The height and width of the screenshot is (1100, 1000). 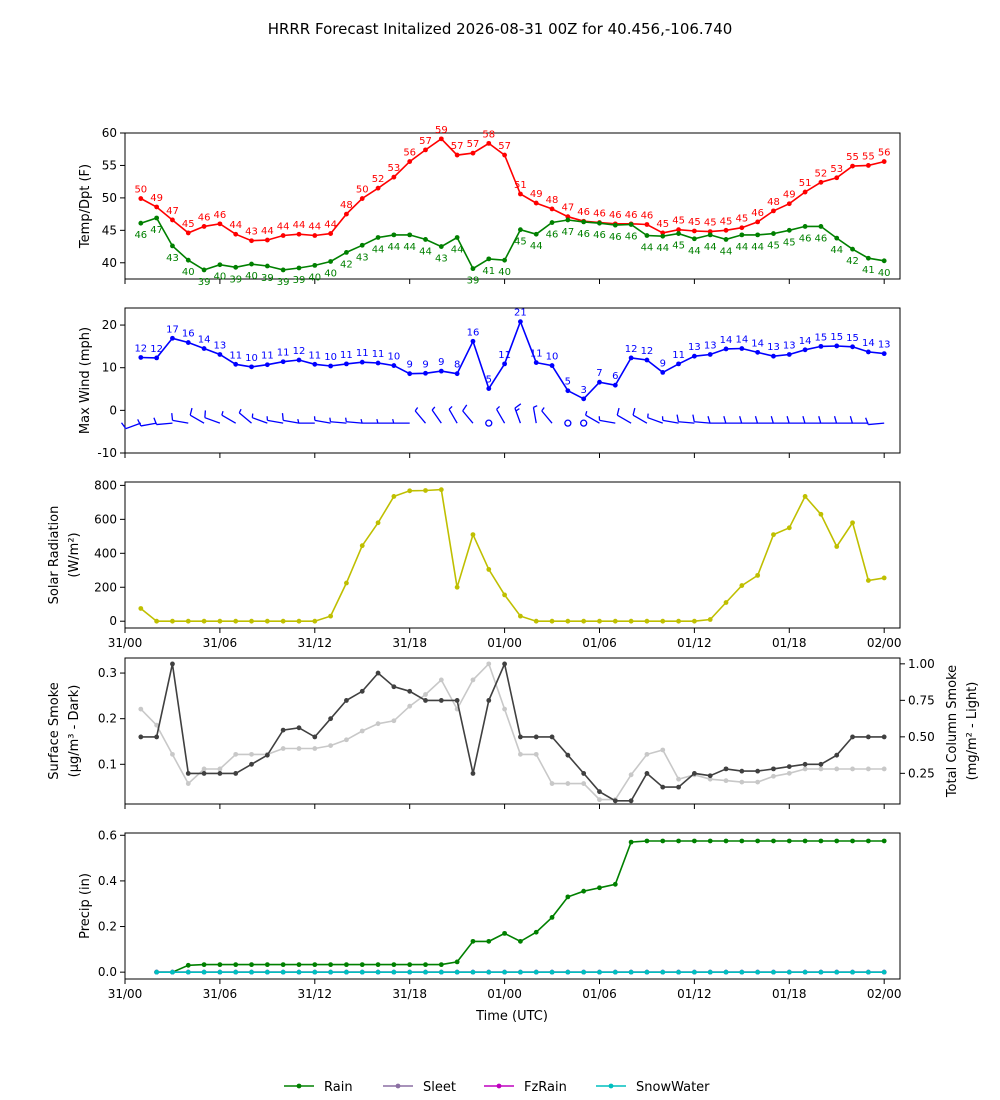 I want to click on x-tick-label: 02/00, so click(x=884, y=643).